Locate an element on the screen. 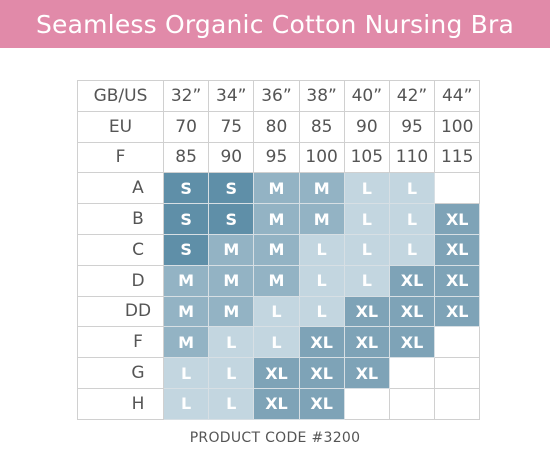 Image resolution: width=550 pixels, height=449 pixels. band-size-cell: 42” is located at coordinates (412, 96).